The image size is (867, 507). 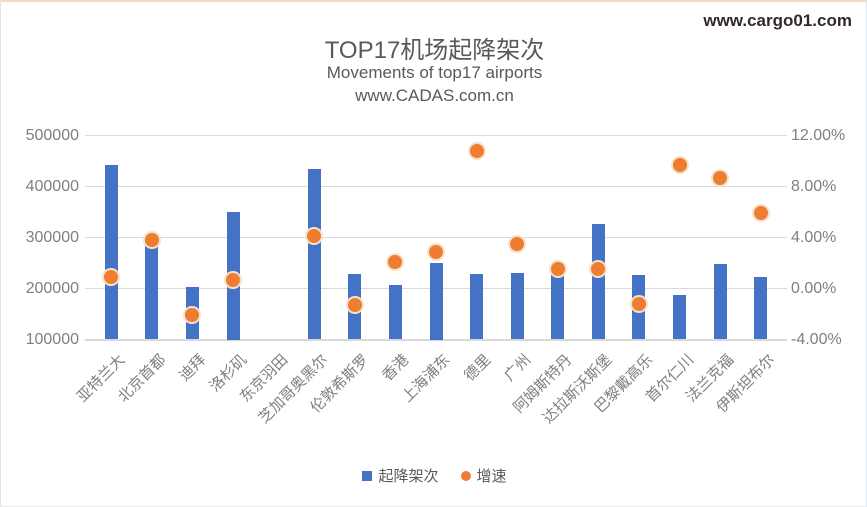 I want to click on bar-德里, so click(x=477, y=307).